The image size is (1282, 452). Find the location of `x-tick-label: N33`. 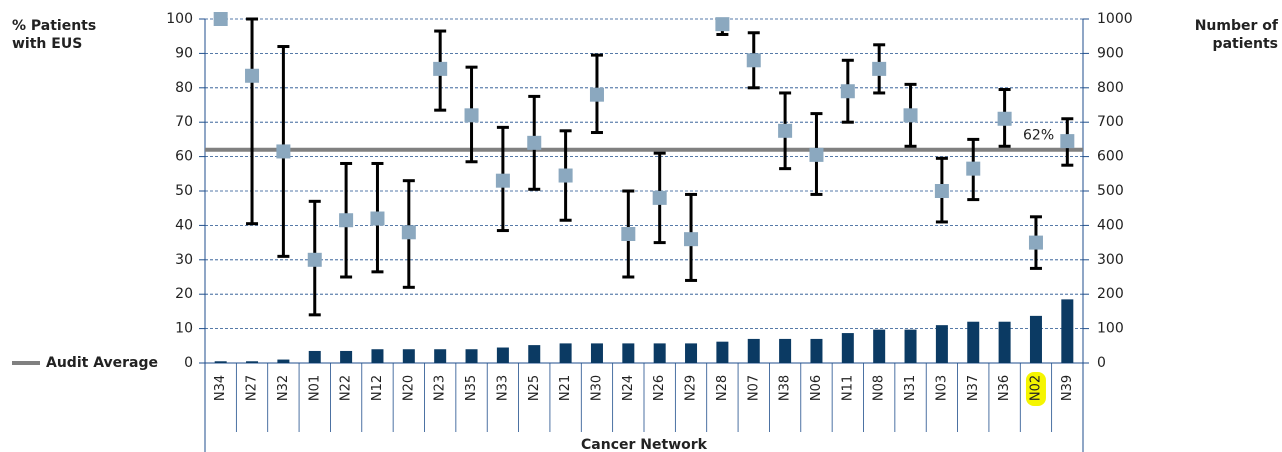

x-tick-label: N33 is located at coordinates (502, 388).